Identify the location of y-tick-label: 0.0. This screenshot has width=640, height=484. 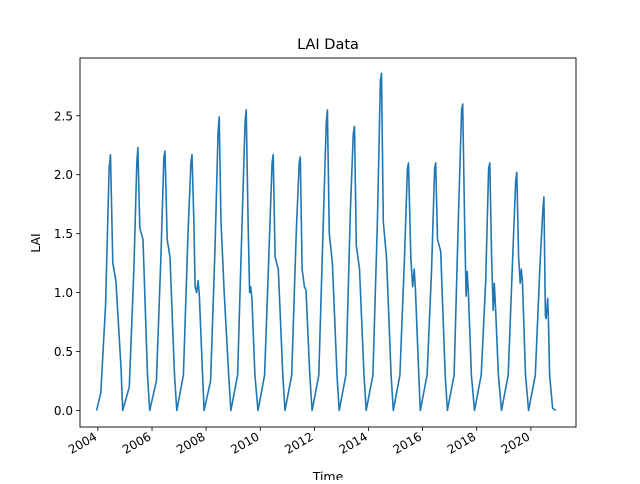
(63, 411).